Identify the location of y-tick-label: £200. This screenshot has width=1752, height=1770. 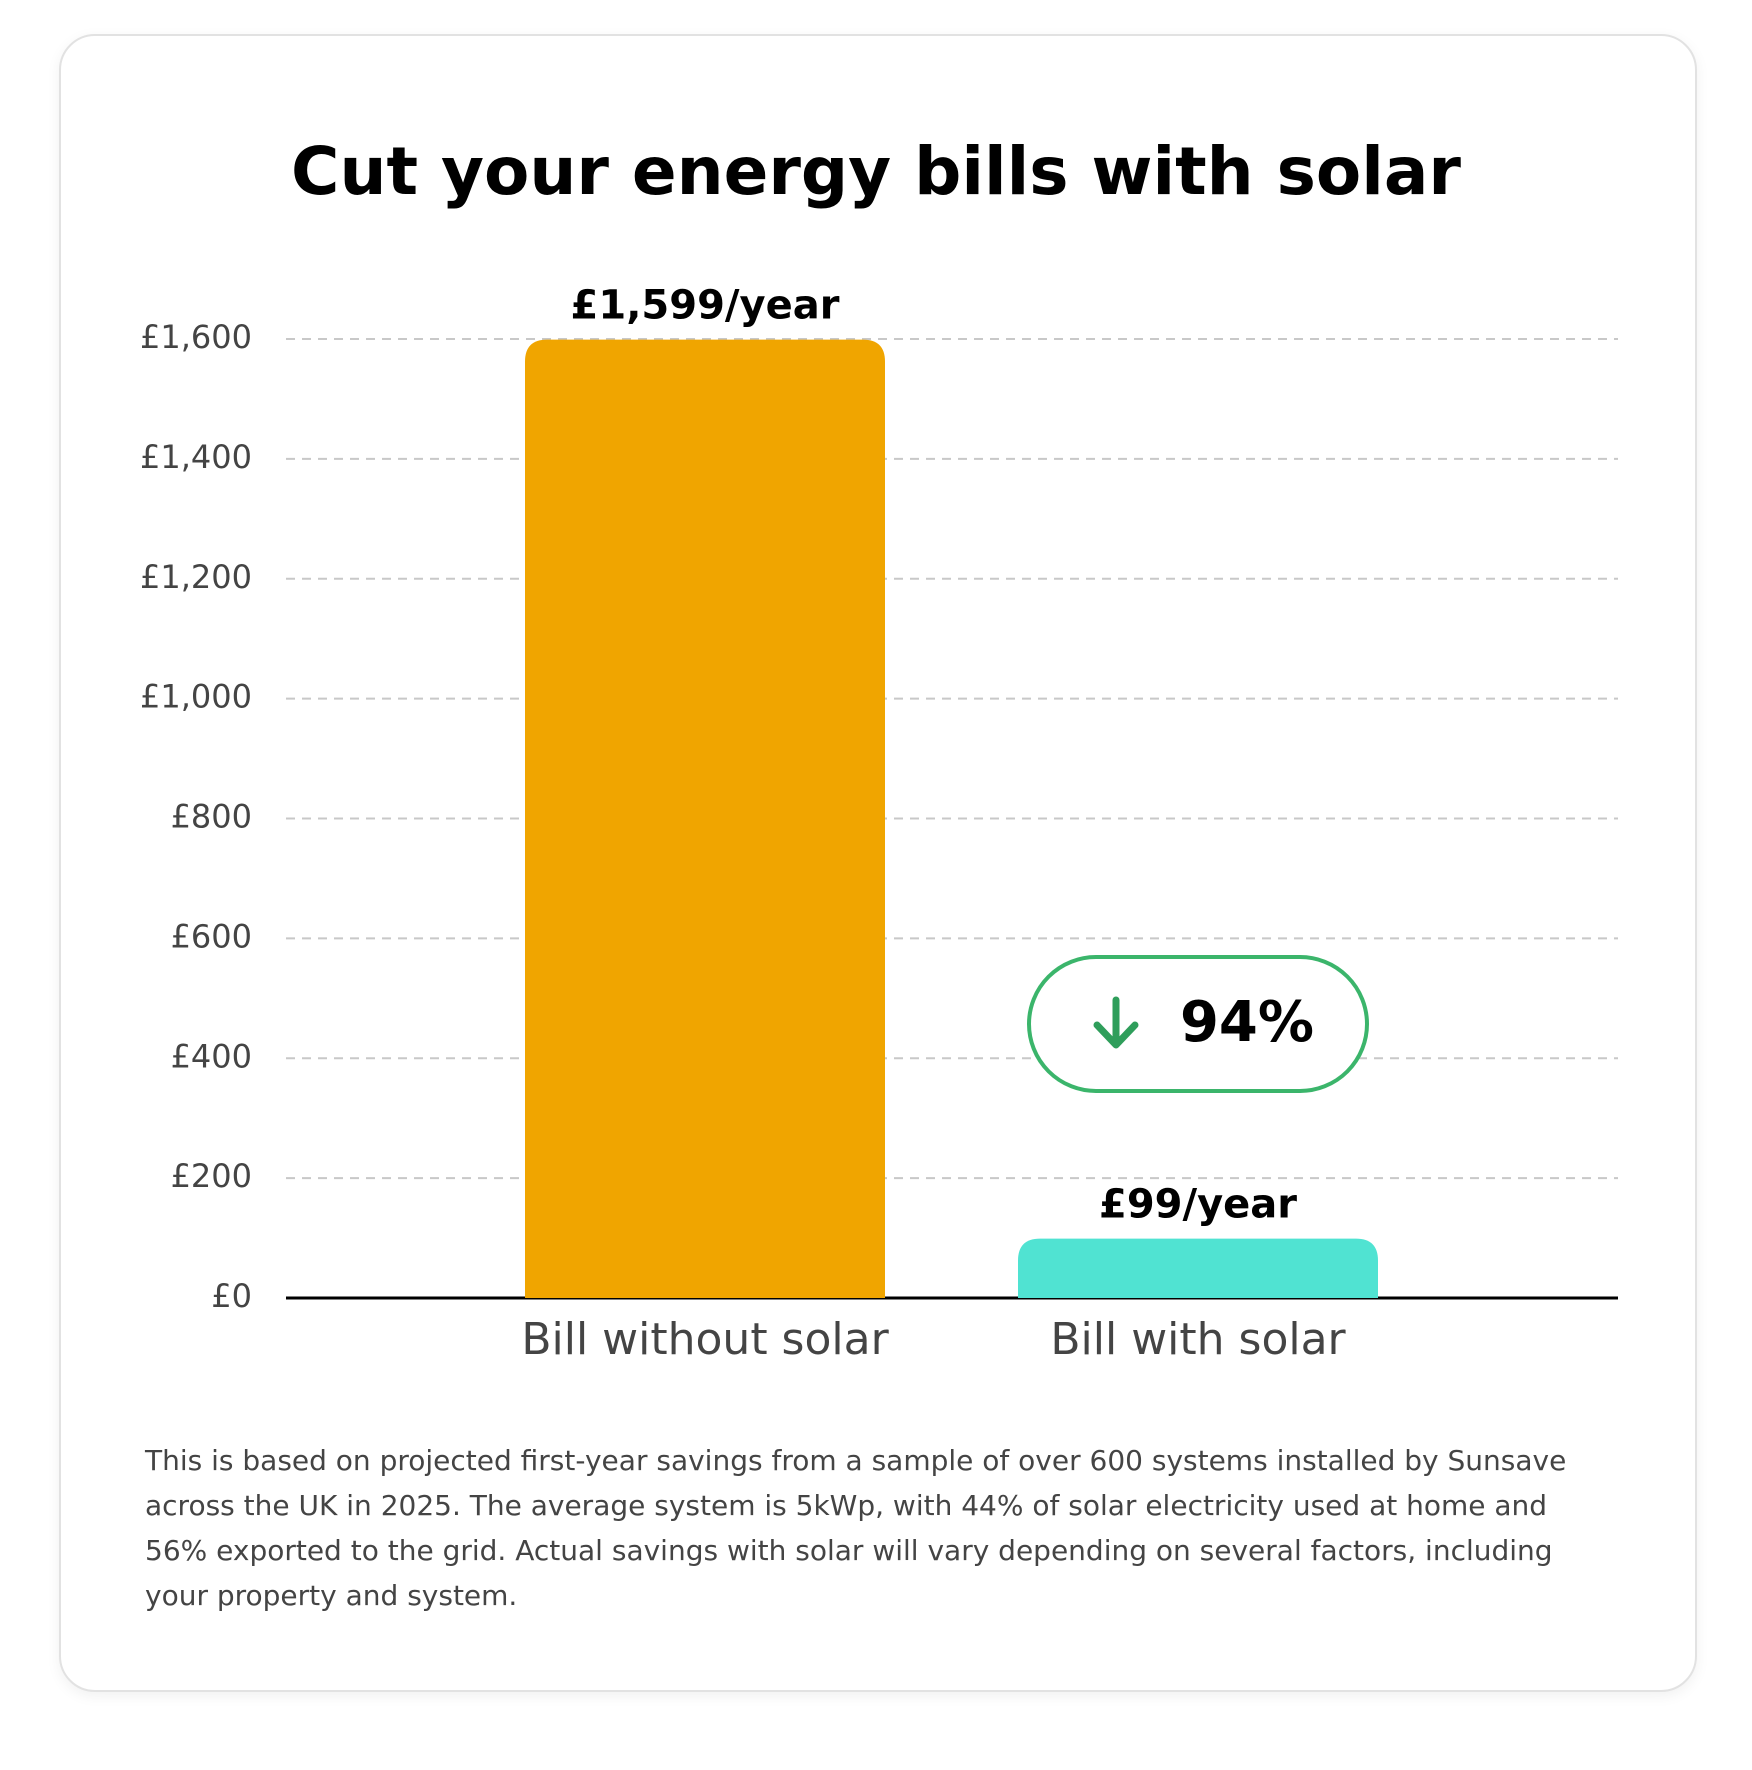
(211, 1176).